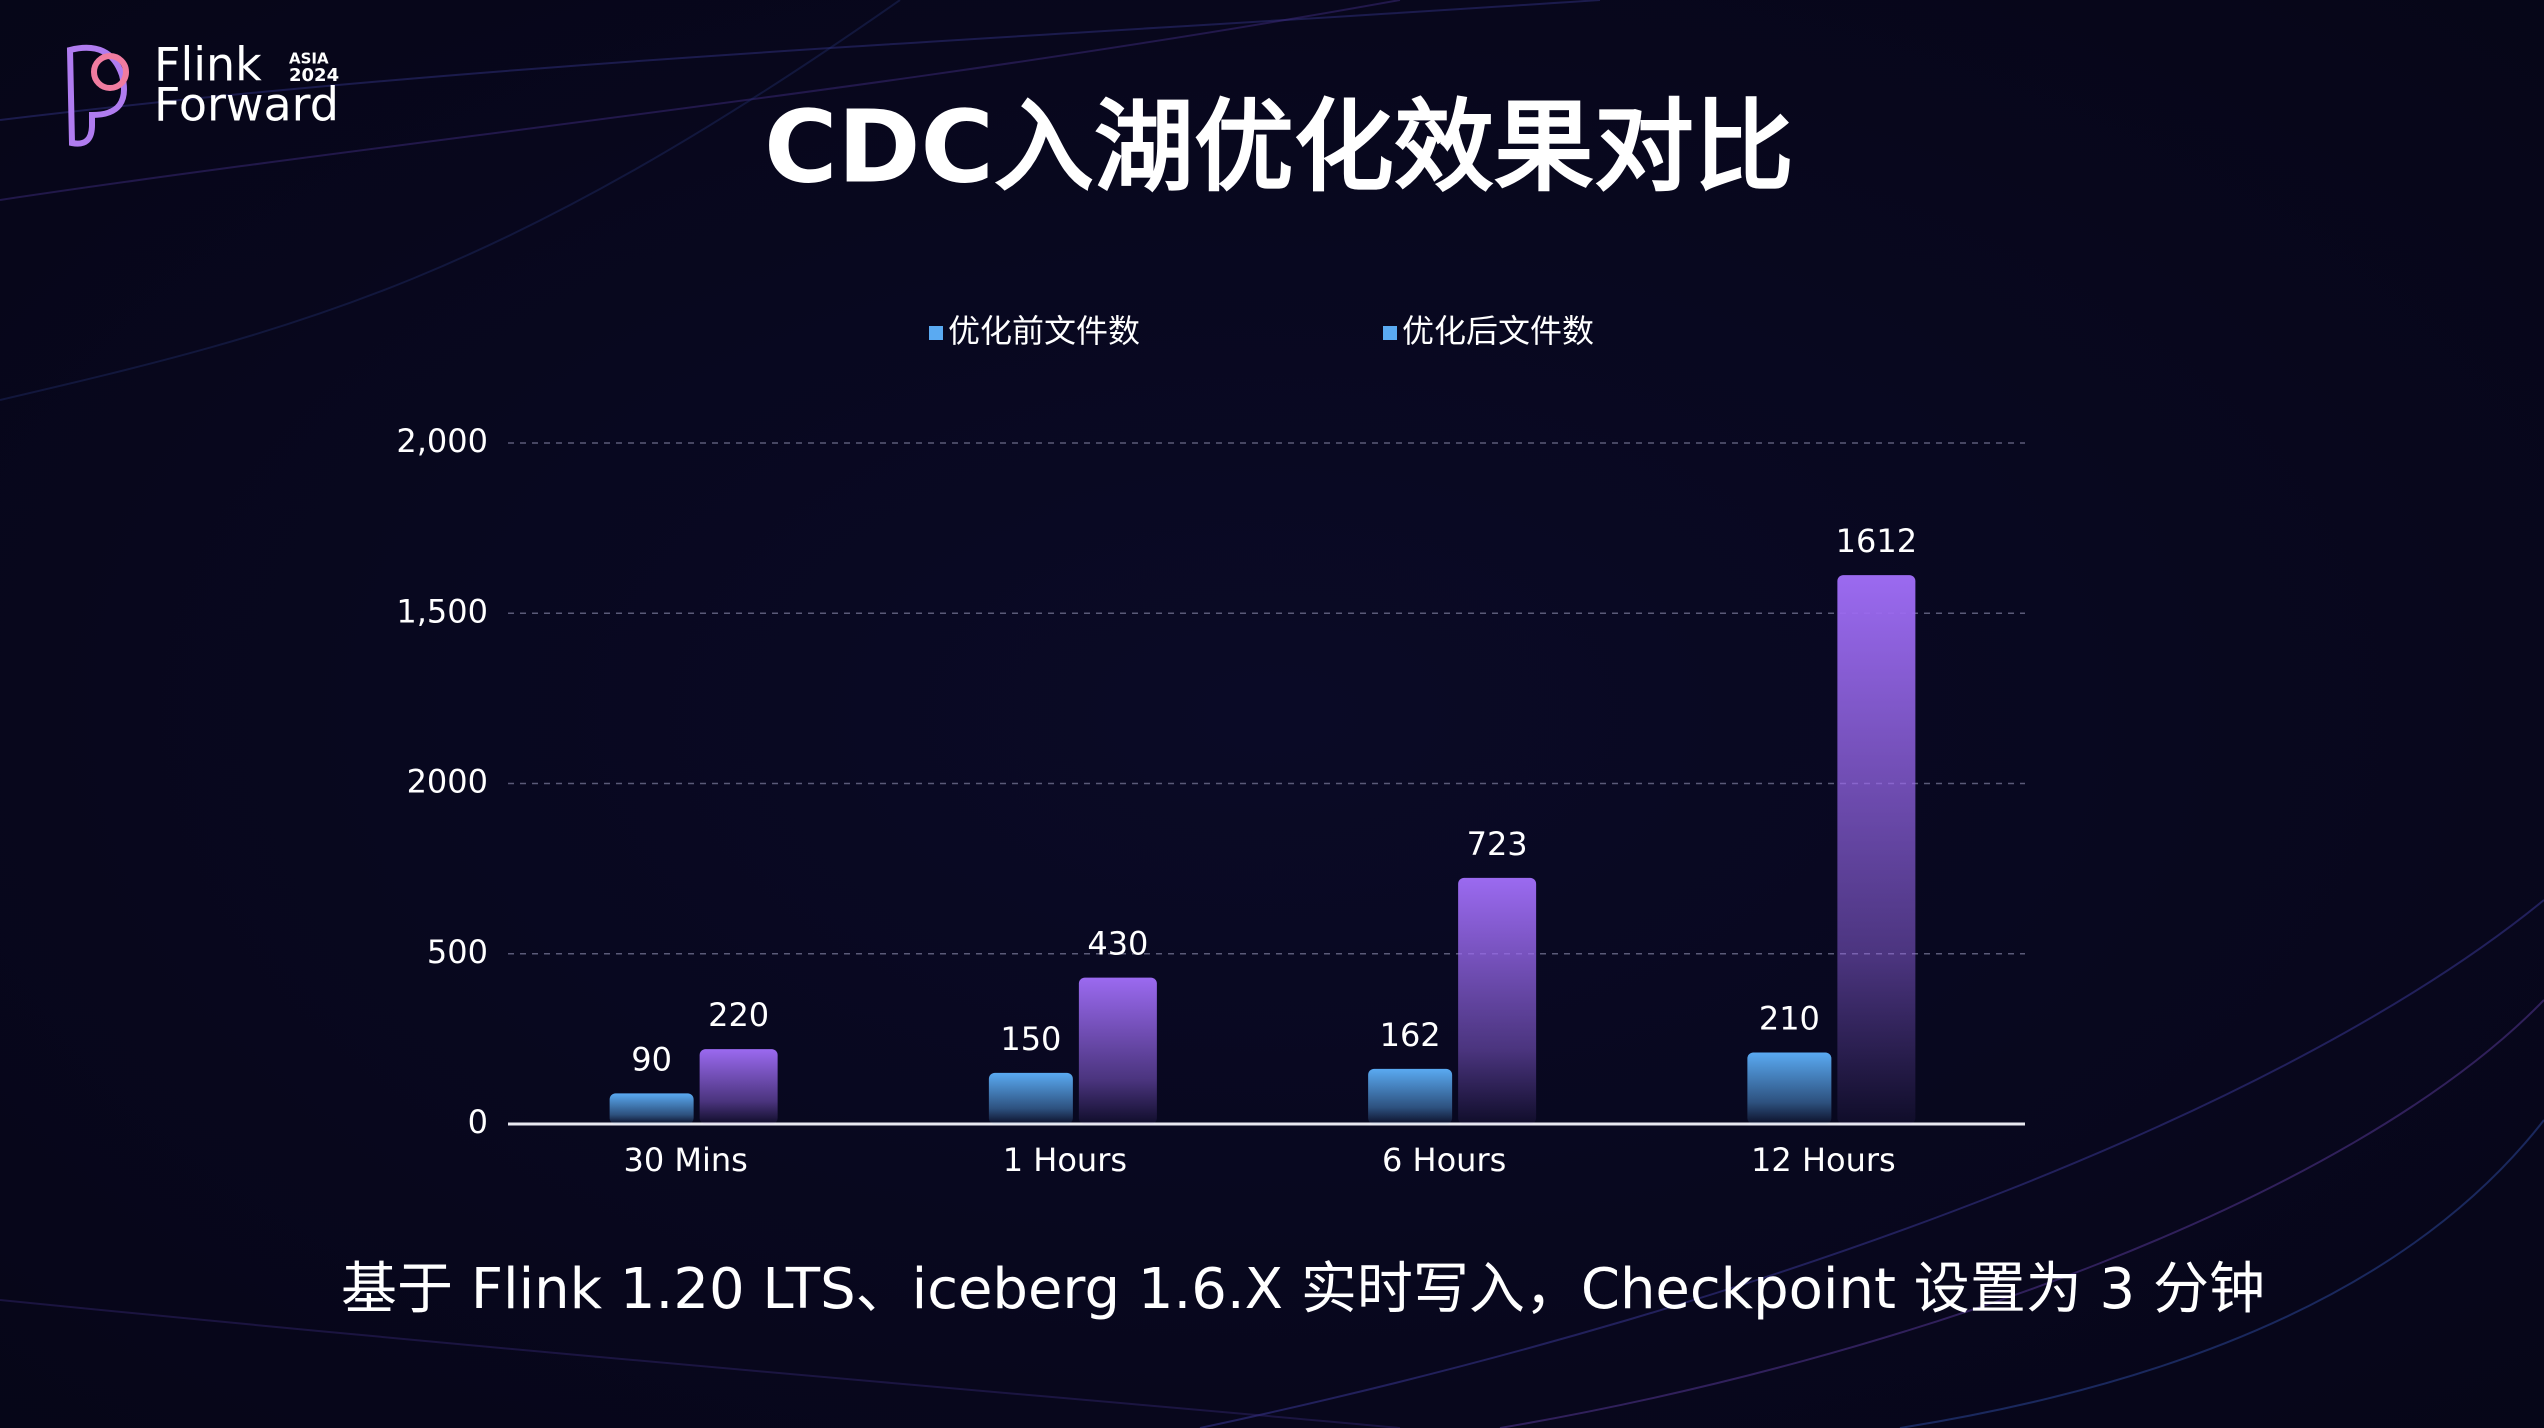  I want to click on chart-title: CDC入湖优化效果对比, so click(1279, 146).